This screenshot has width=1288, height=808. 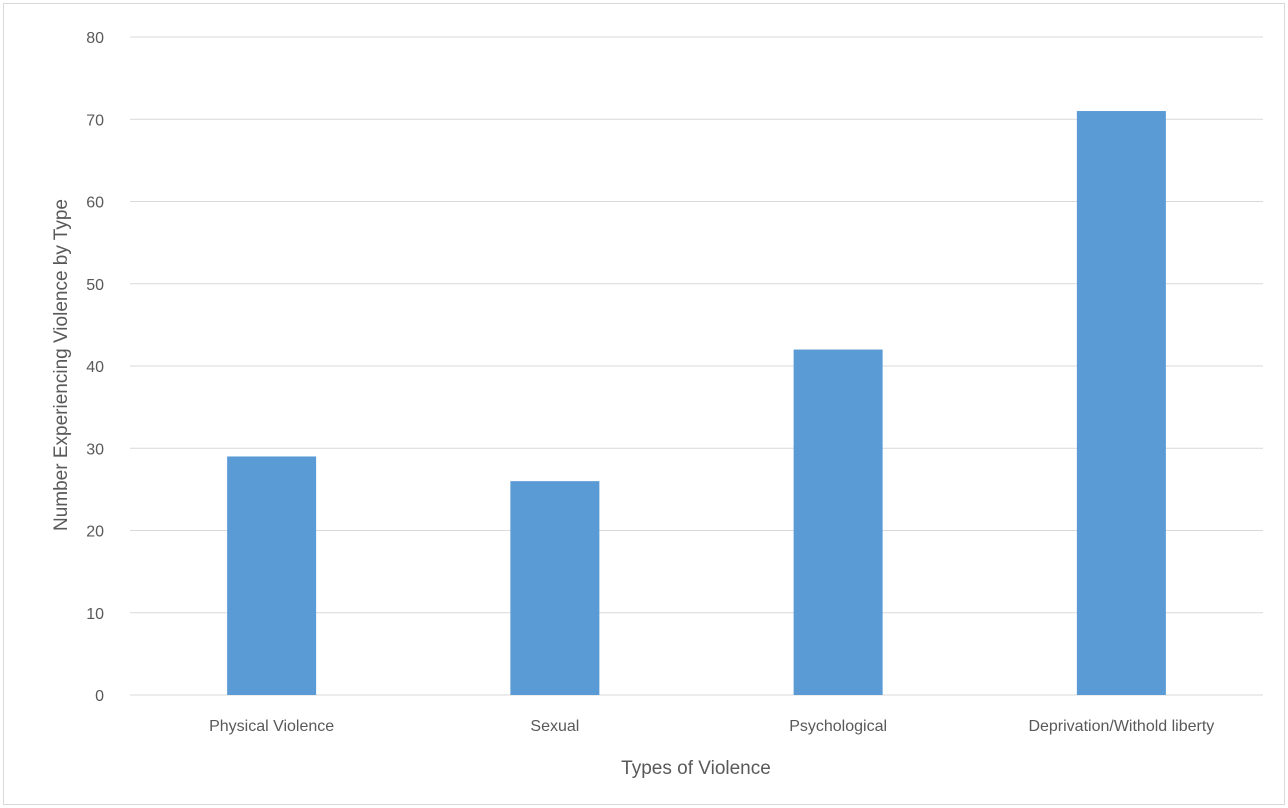 I want to click on y-tick-label: 50, so click(x=95, y=285).